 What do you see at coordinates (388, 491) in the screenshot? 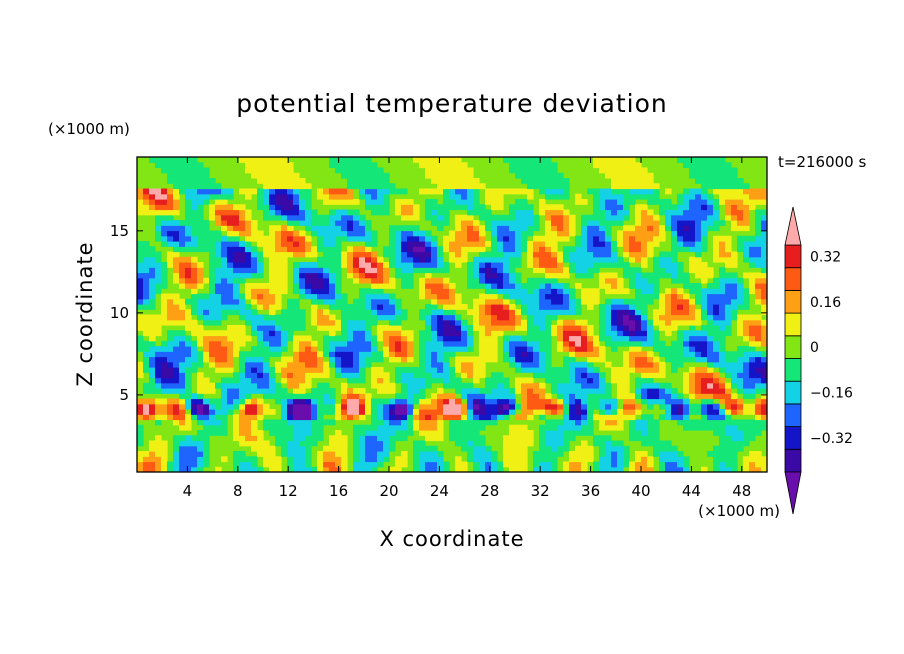
I see `x-tick-label: 20` at bounding box center [388, 491].